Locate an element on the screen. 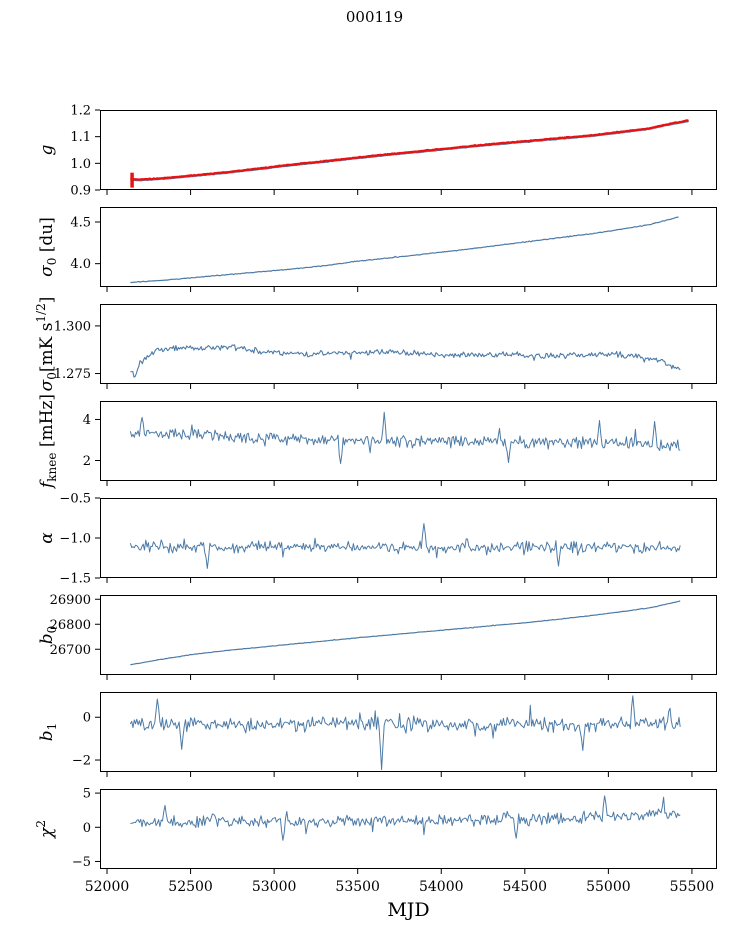  y-tick-label: 4.0 is located at coordinates (80, 264).